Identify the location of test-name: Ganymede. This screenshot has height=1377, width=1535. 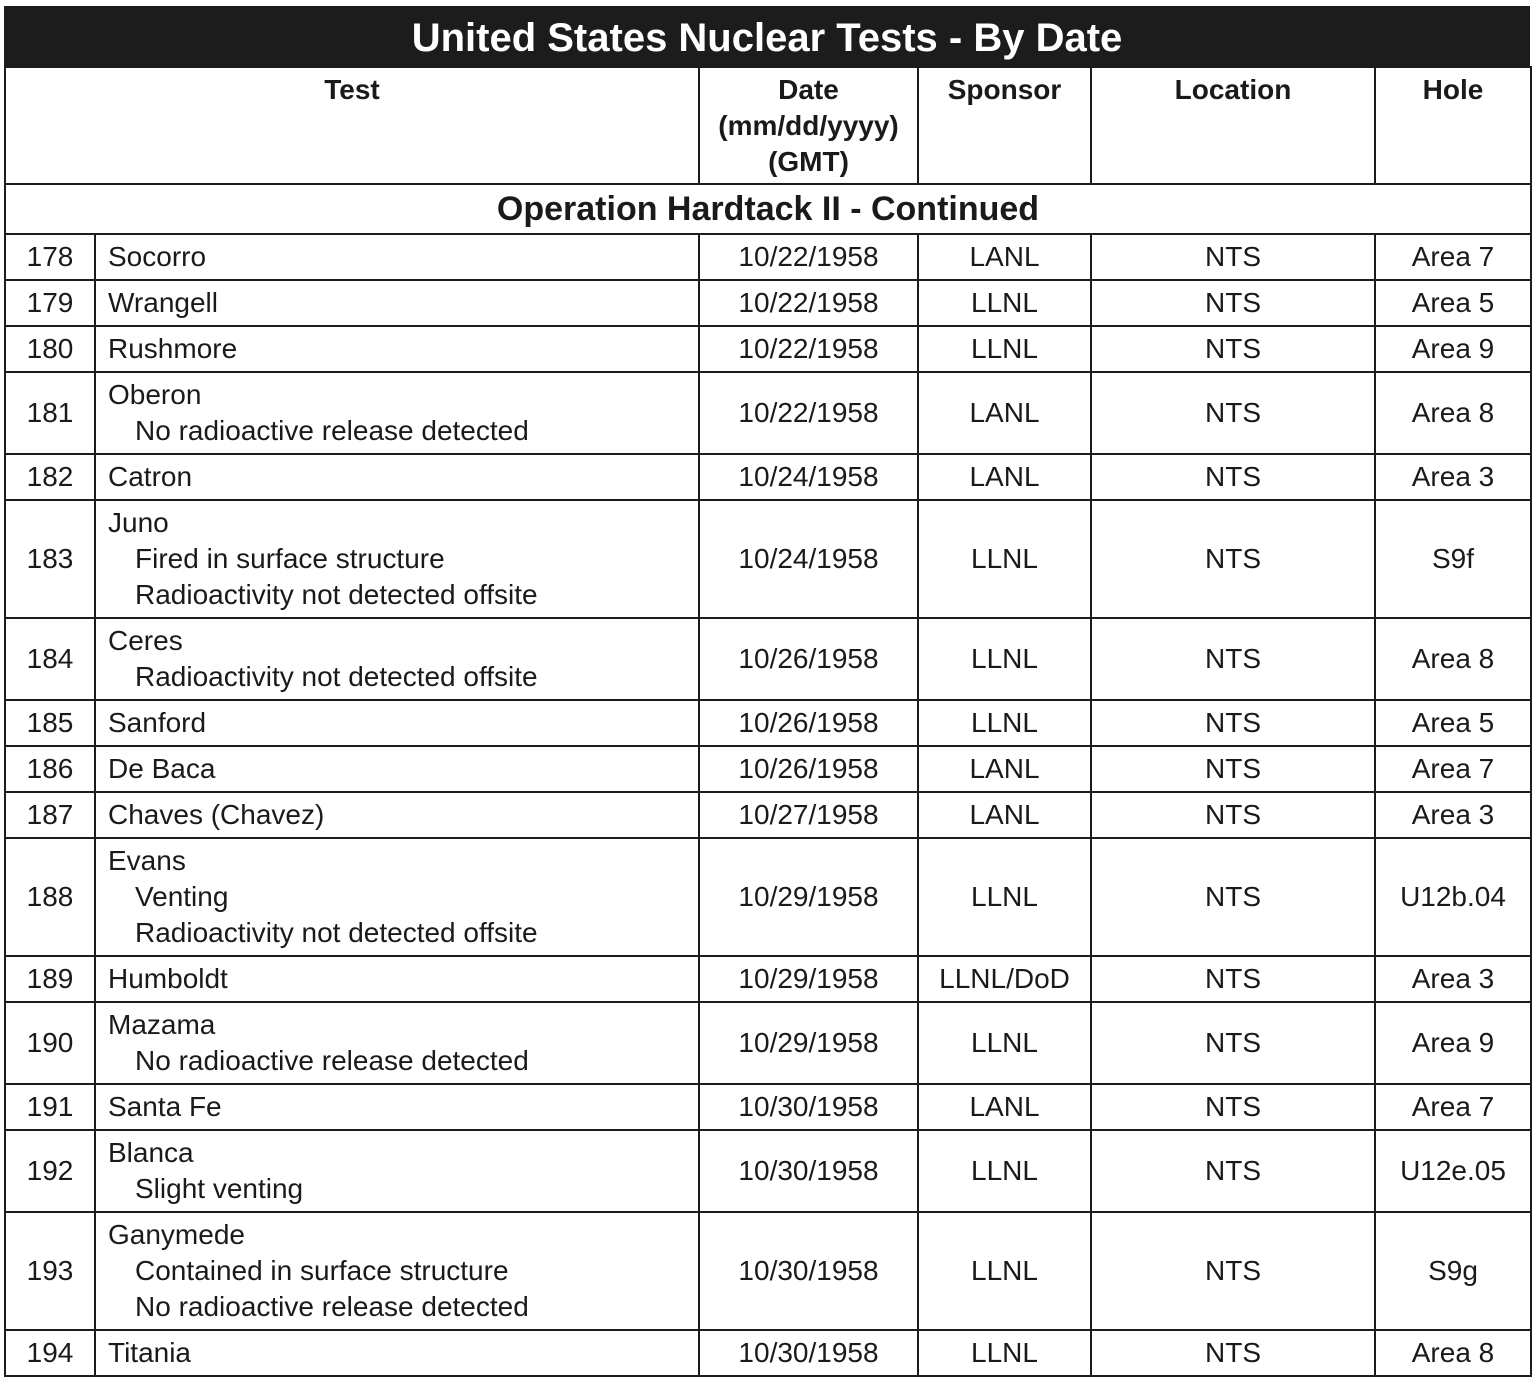
(176, 1234).